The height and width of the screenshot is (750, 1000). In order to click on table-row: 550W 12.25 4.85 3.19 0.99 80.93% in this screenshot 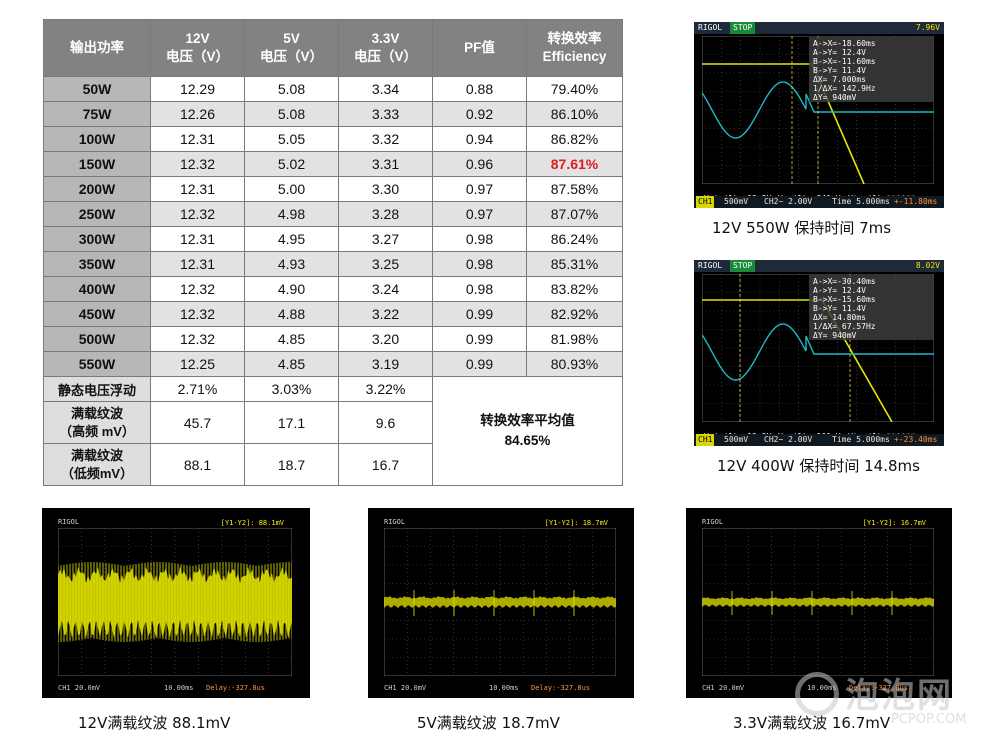, I will do `click(333, 364)`.